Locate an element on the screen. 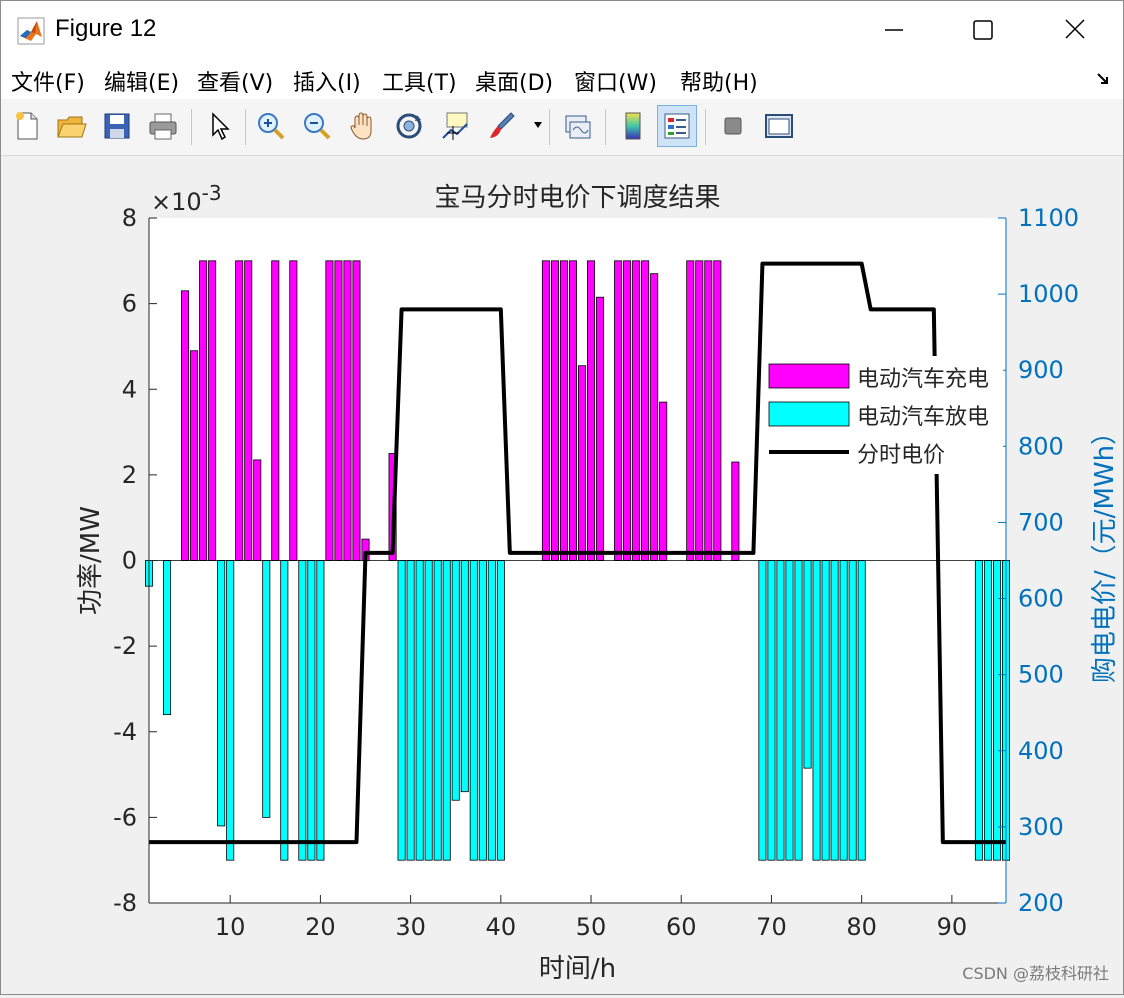  hide-plot-tools-button is located at coordinates (733, 126).